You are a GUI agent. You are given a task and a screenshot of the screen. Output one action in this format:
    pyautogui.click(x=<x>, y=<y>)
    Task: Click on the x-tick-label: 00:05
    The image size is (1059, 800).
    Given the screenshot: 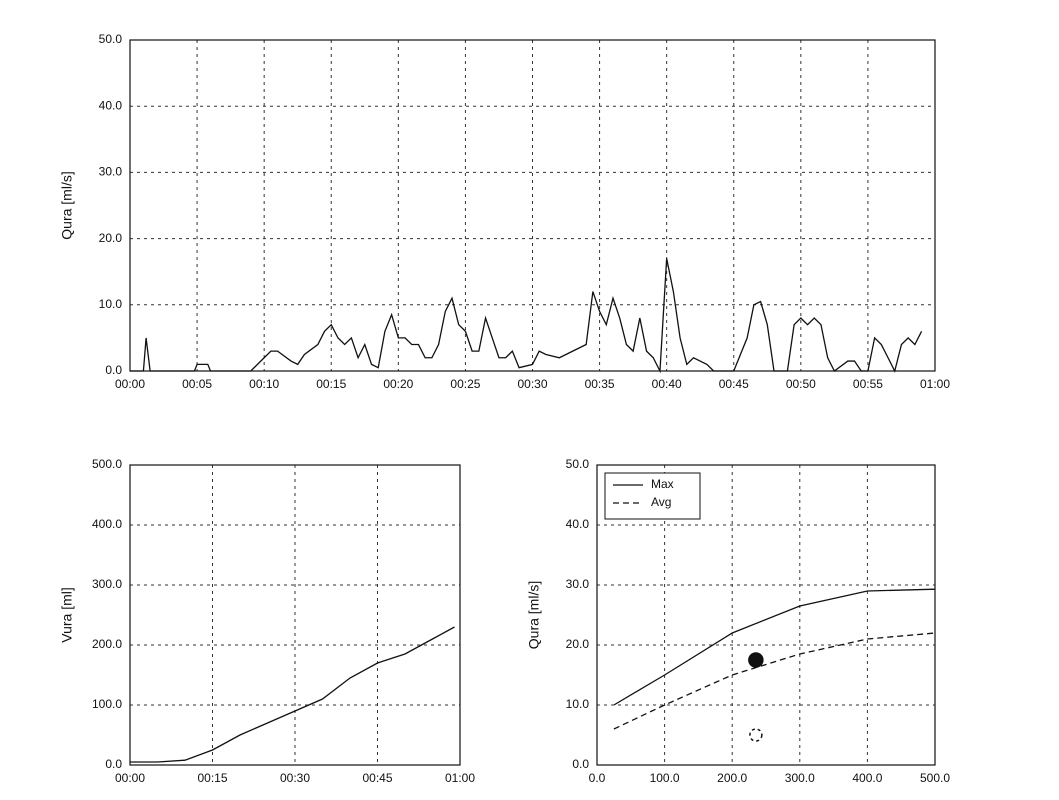 What is the action you would take?
    pyautogui.click(x=197, y=384)
    